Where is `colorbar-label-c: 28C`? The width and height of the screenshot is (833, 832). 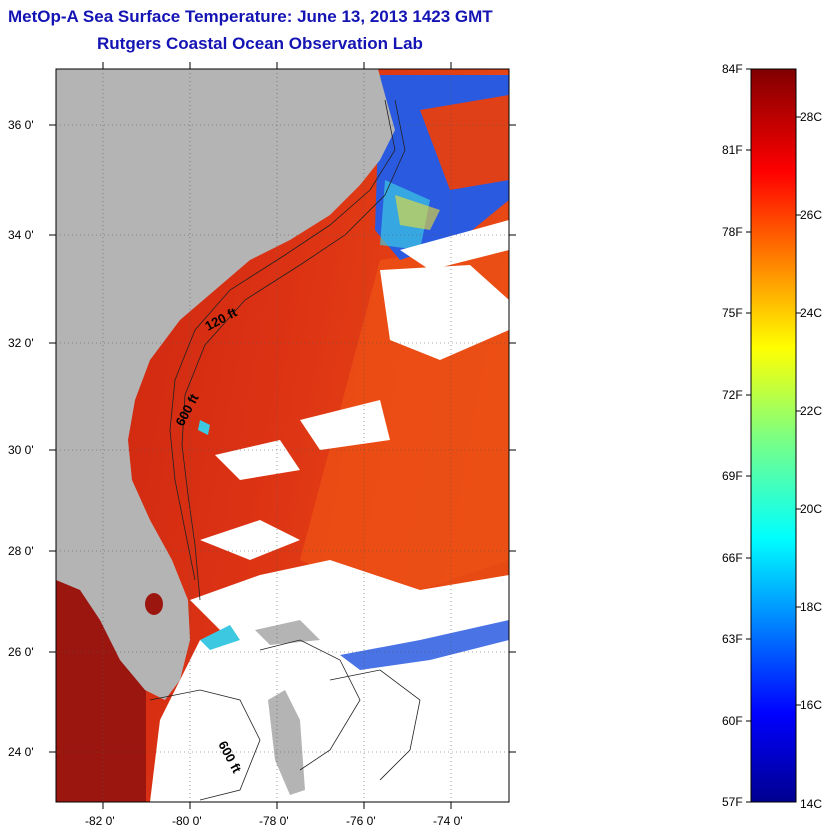 colorbar-label-c: 28C is located at coordinates (811, 117).